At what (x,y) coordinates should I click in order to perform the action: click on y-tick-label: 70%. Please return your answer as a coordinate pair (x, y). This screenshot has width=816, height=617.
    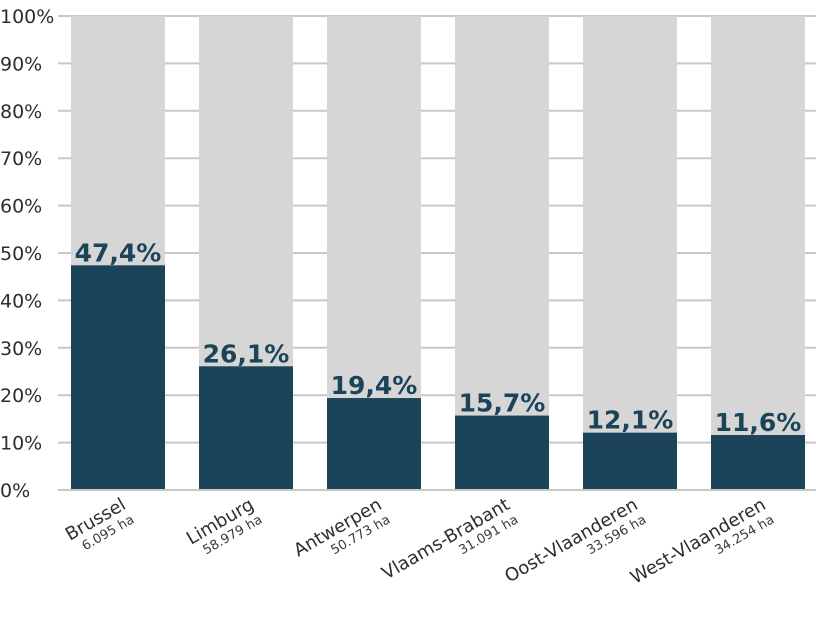
    Looking at the image, I should click on (21, 159).